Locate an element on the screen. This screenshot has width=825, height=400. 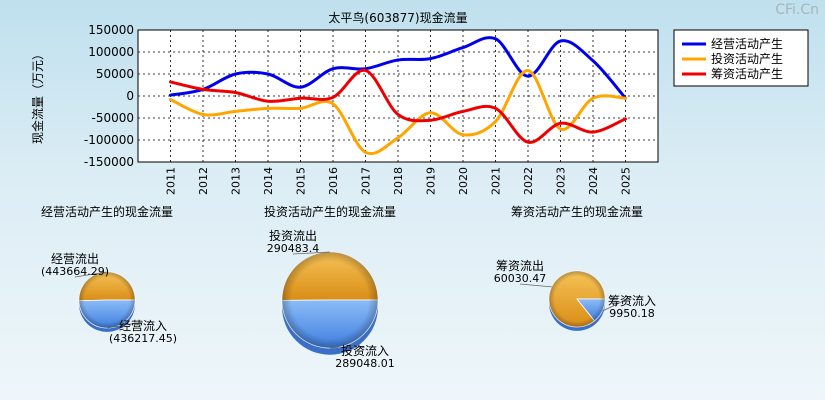
pie-label-2-1: 投资流出 is located at coordinates (293, 235).